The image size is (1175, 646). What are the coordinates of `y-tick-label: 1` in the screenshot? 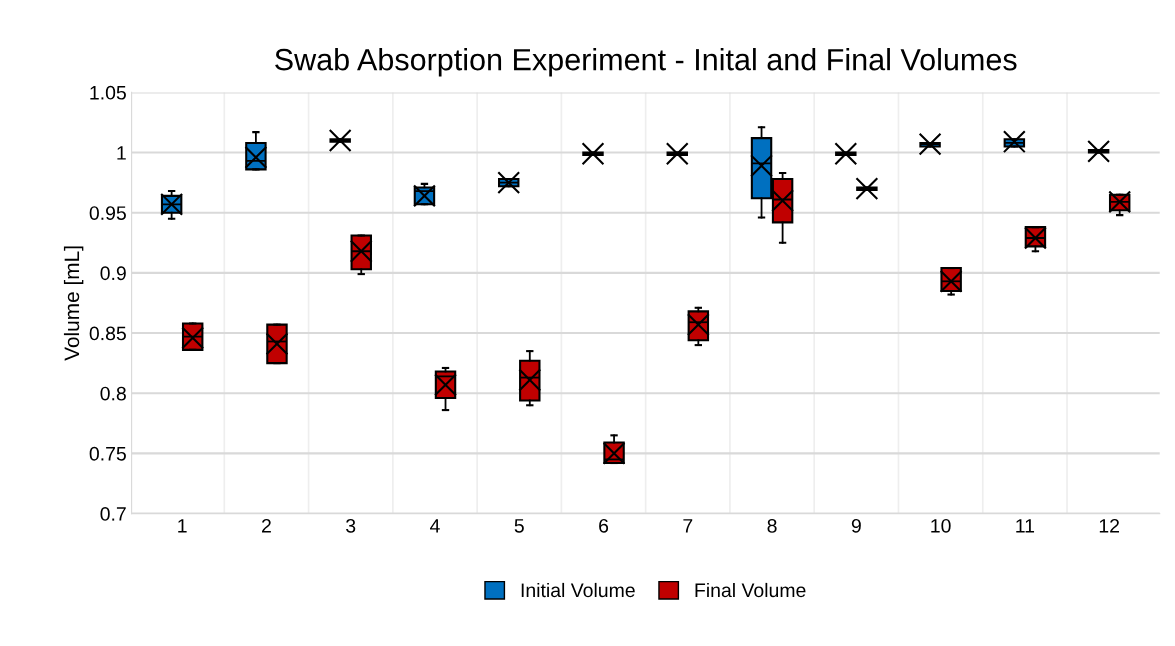 It's located at (121, 153).